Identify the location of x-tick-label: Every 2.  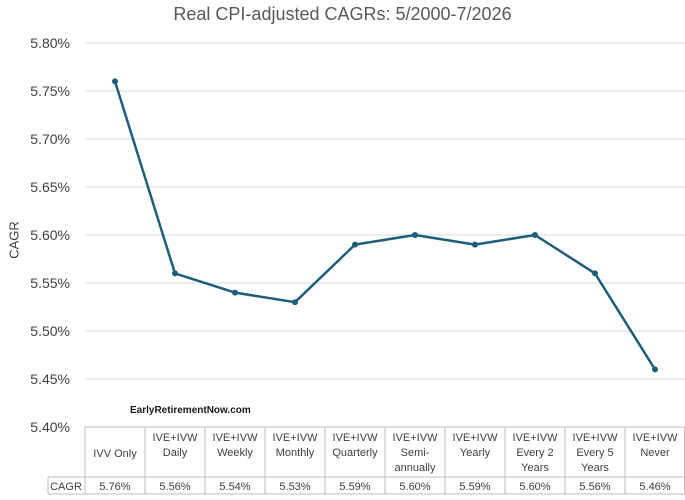
(534, 453).